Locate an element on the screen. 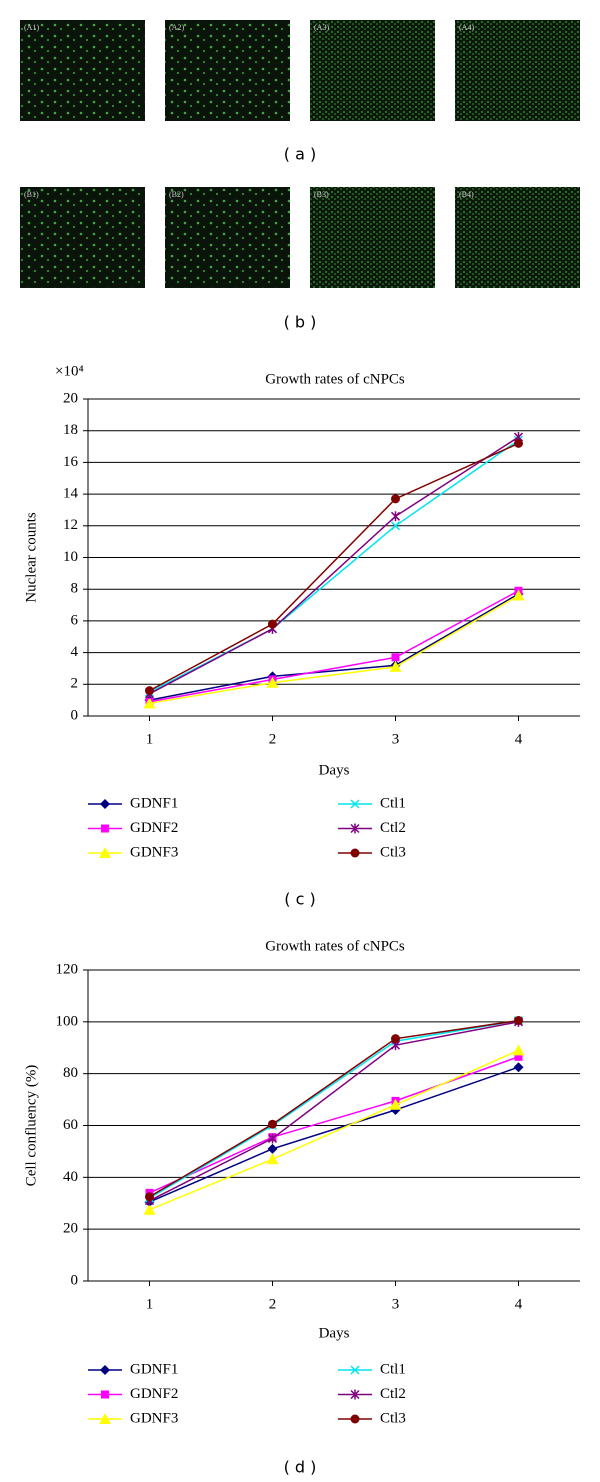 The width and height of the screenshot is (600, 1482). y-tick-label: 60 is located at coordinates (70, 1125).